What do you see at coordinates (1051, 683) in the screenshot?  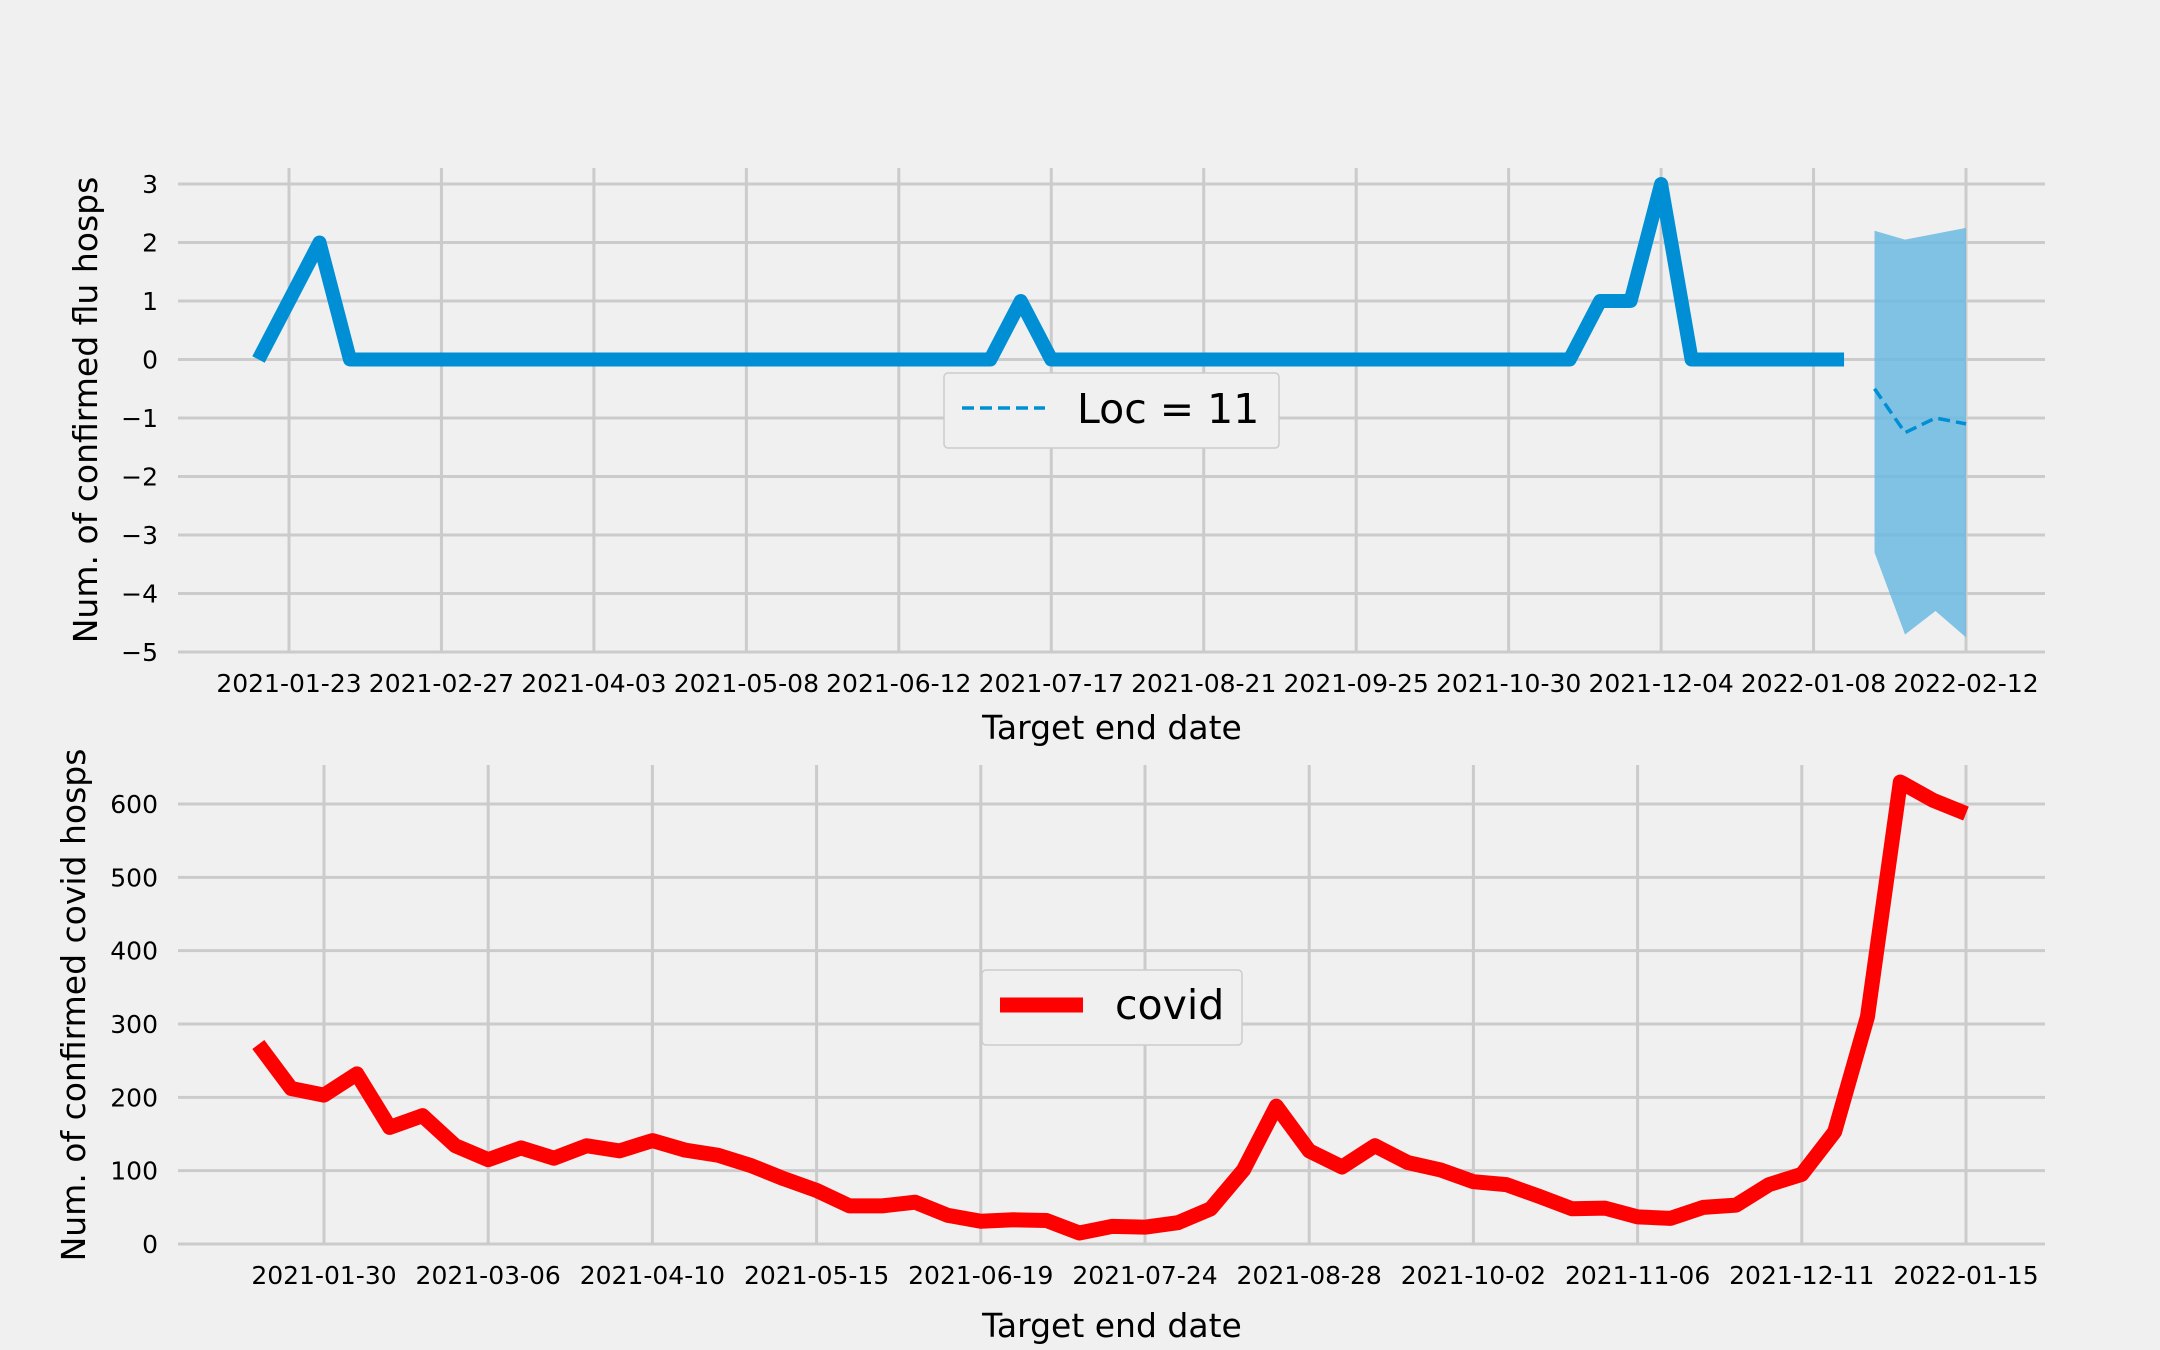 I see `p1-x-tick-label: 2021-07-17` at bounding box center [1051, 683].